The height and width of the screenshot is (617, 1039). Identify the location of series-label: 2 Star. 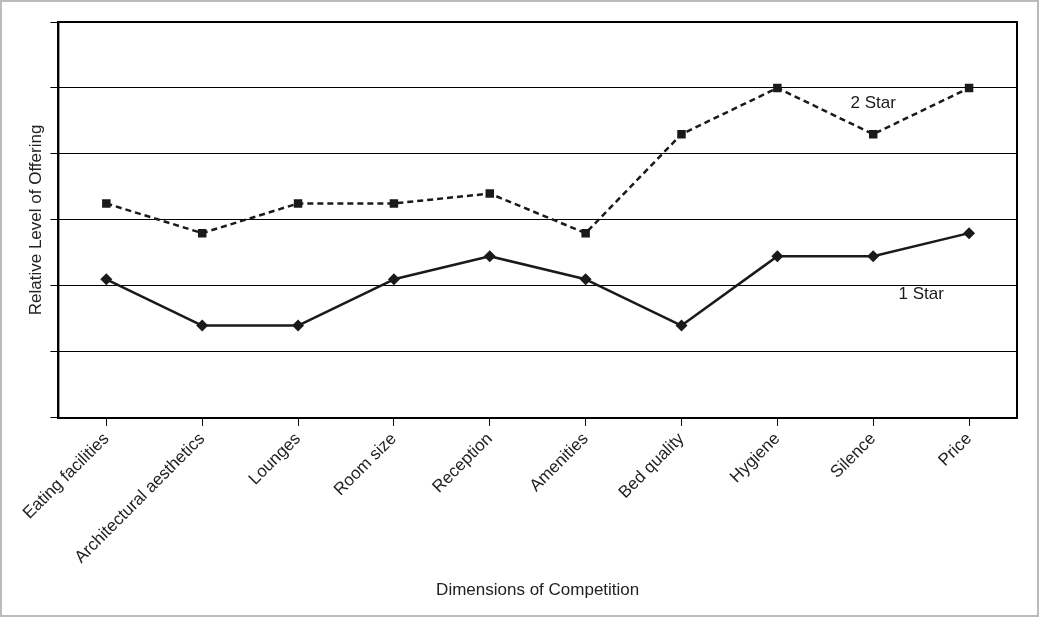
(873, 103).